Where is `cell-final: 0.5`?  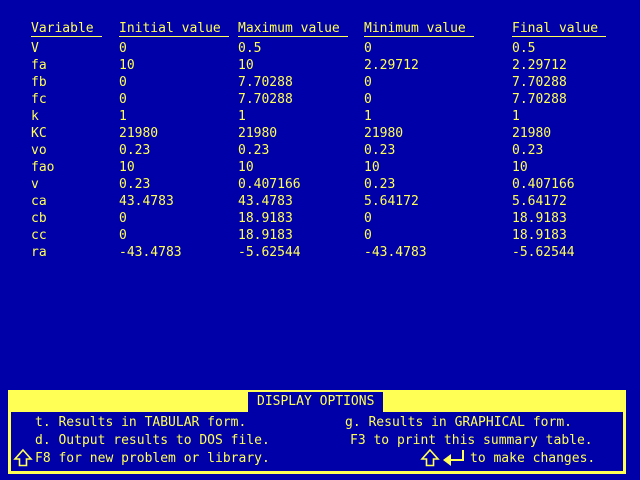 cell-final: 0.5 is located at coordinates (524, 48).